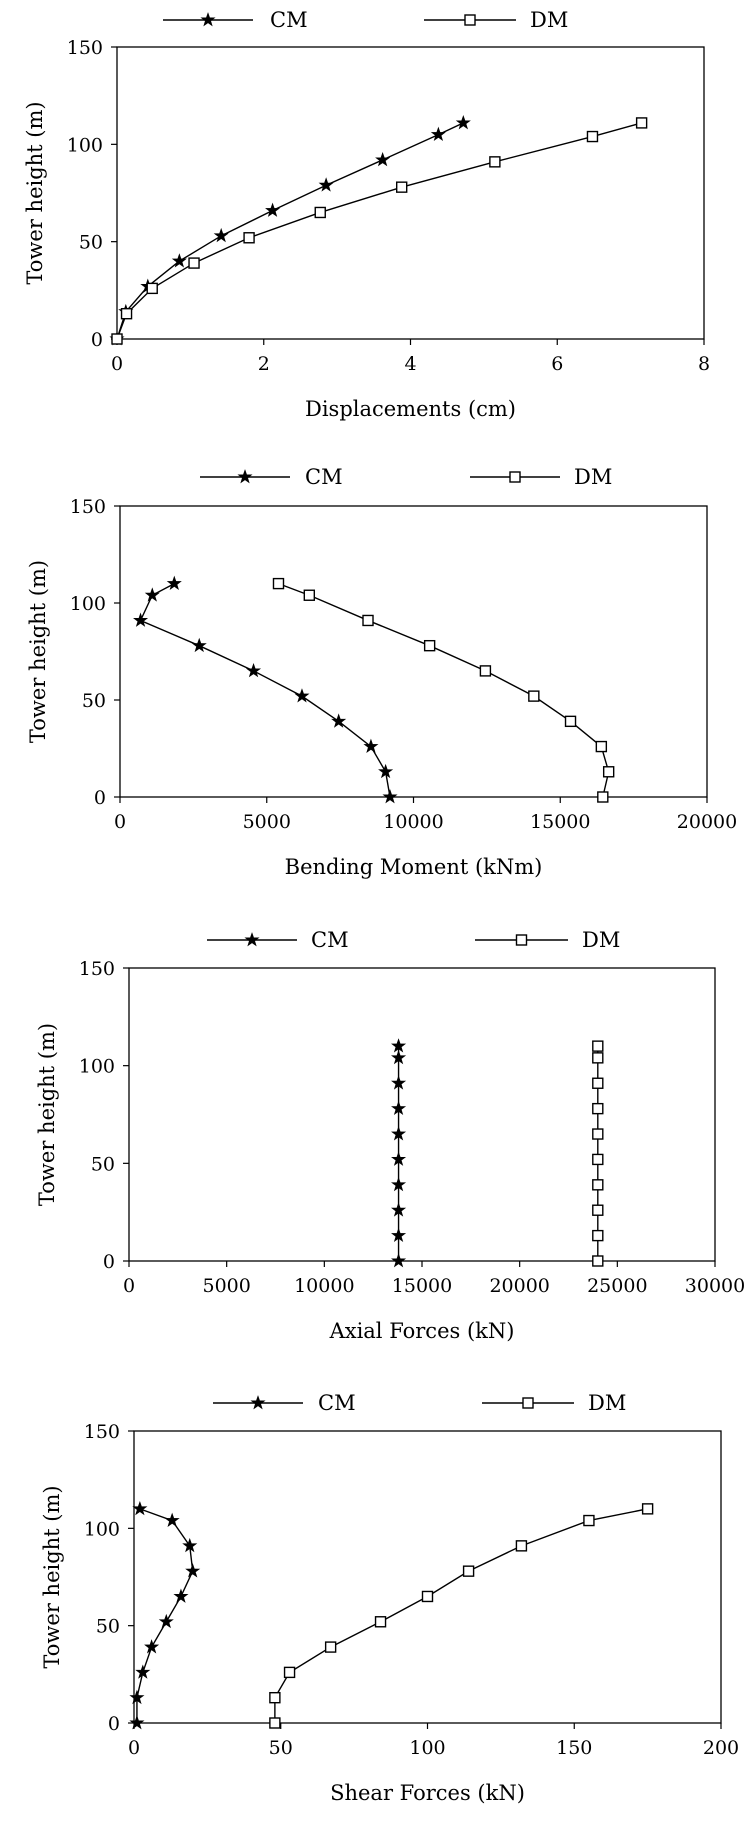 This screenshot has width=750, height=1821. I want to click on x-tick-label: 30000, so click(715, 1286).